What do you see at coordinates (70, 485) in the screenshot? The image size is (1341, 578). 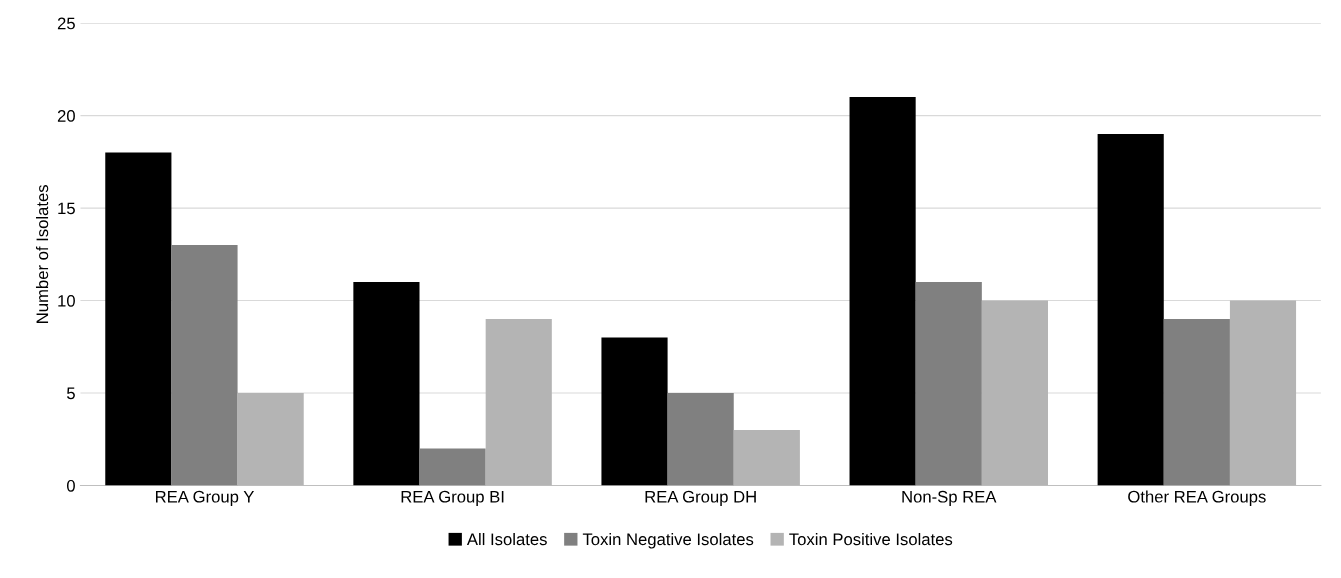 I see `y-tick-label: 0` at bounding box center [70, 485].